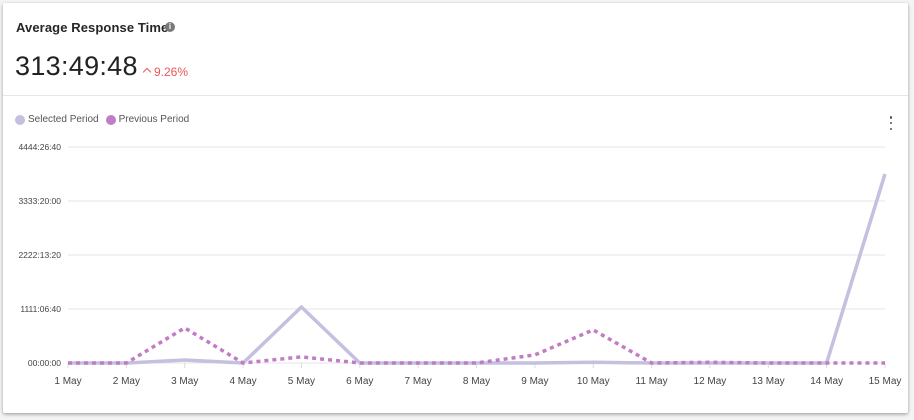 The height and width of the screenshot is (420, 914). What do you see at coordinates (885, 381) in the screenshot?
I see `x-tick-label: 15 May` at bounding box center [885, 381].